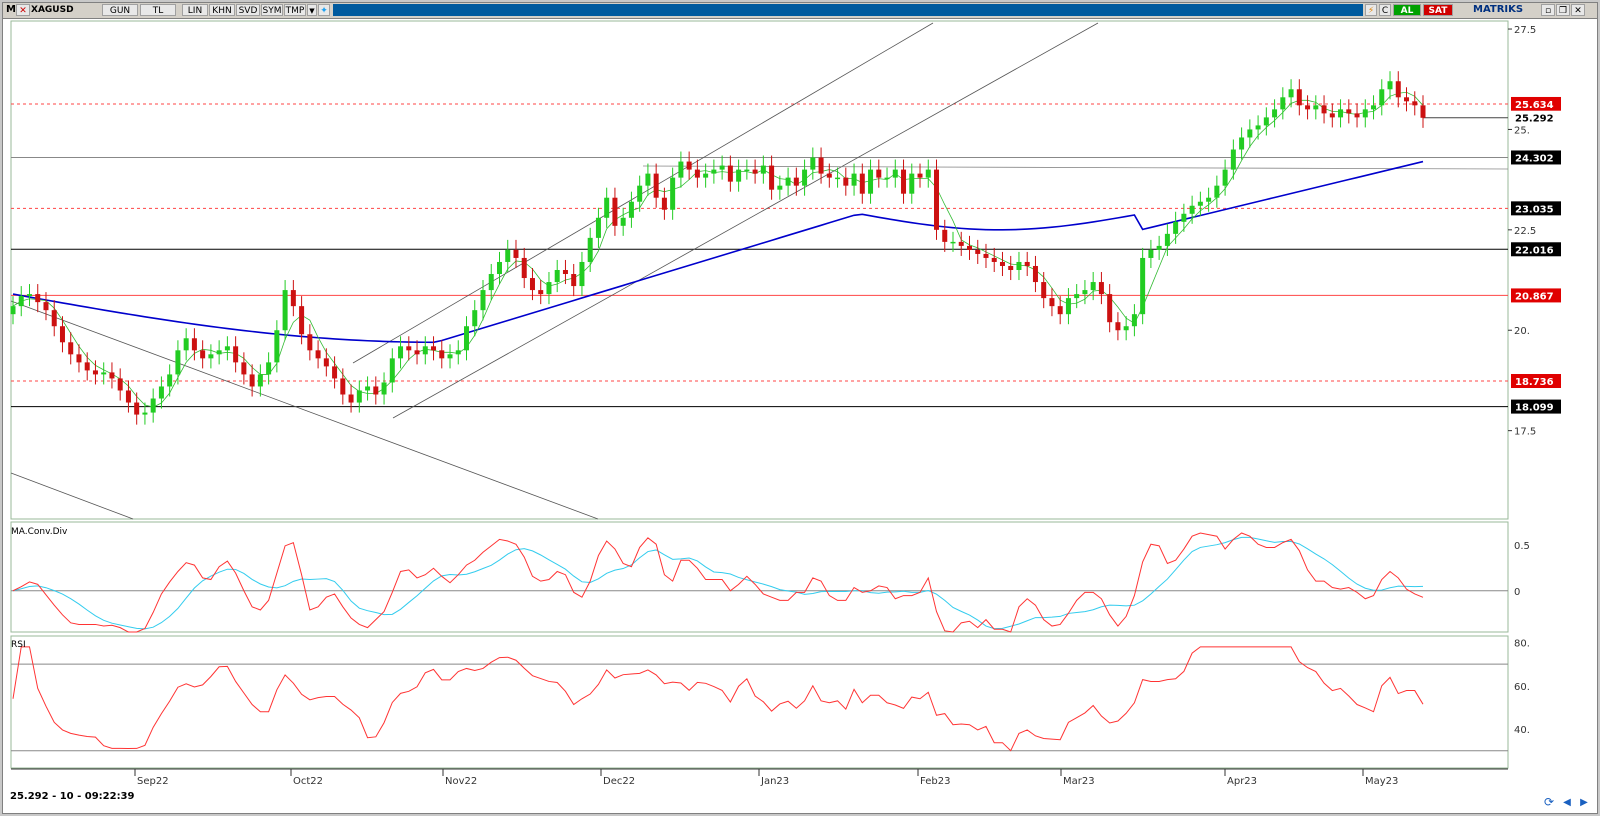 This screenshot has height=816, width=1600. Describe the element at coordinates (1079, 781) in the screenshot. I see `x-tick-label: Mar23` at that location.